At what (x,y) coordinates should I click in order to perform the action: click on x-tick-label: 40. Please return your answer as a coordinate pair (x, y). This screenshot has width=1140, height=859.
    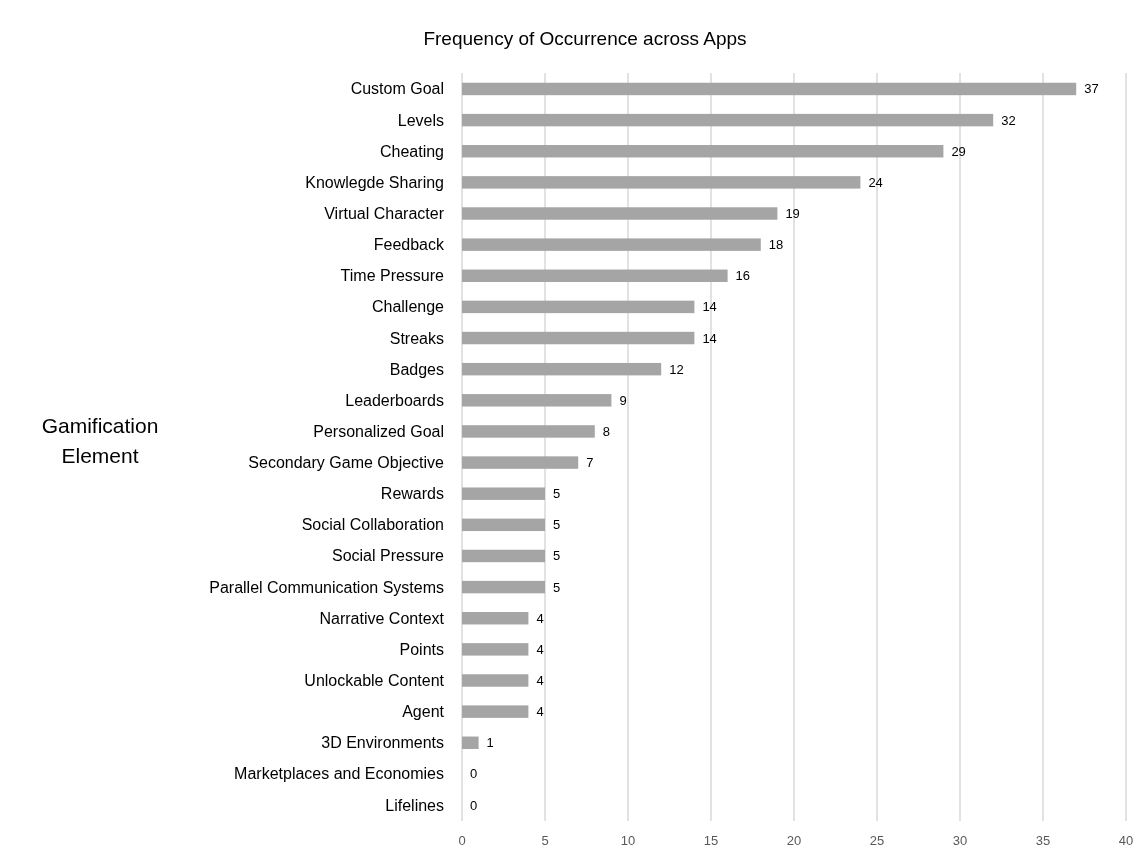
    Looking at the image, I should click on (1126, 840).